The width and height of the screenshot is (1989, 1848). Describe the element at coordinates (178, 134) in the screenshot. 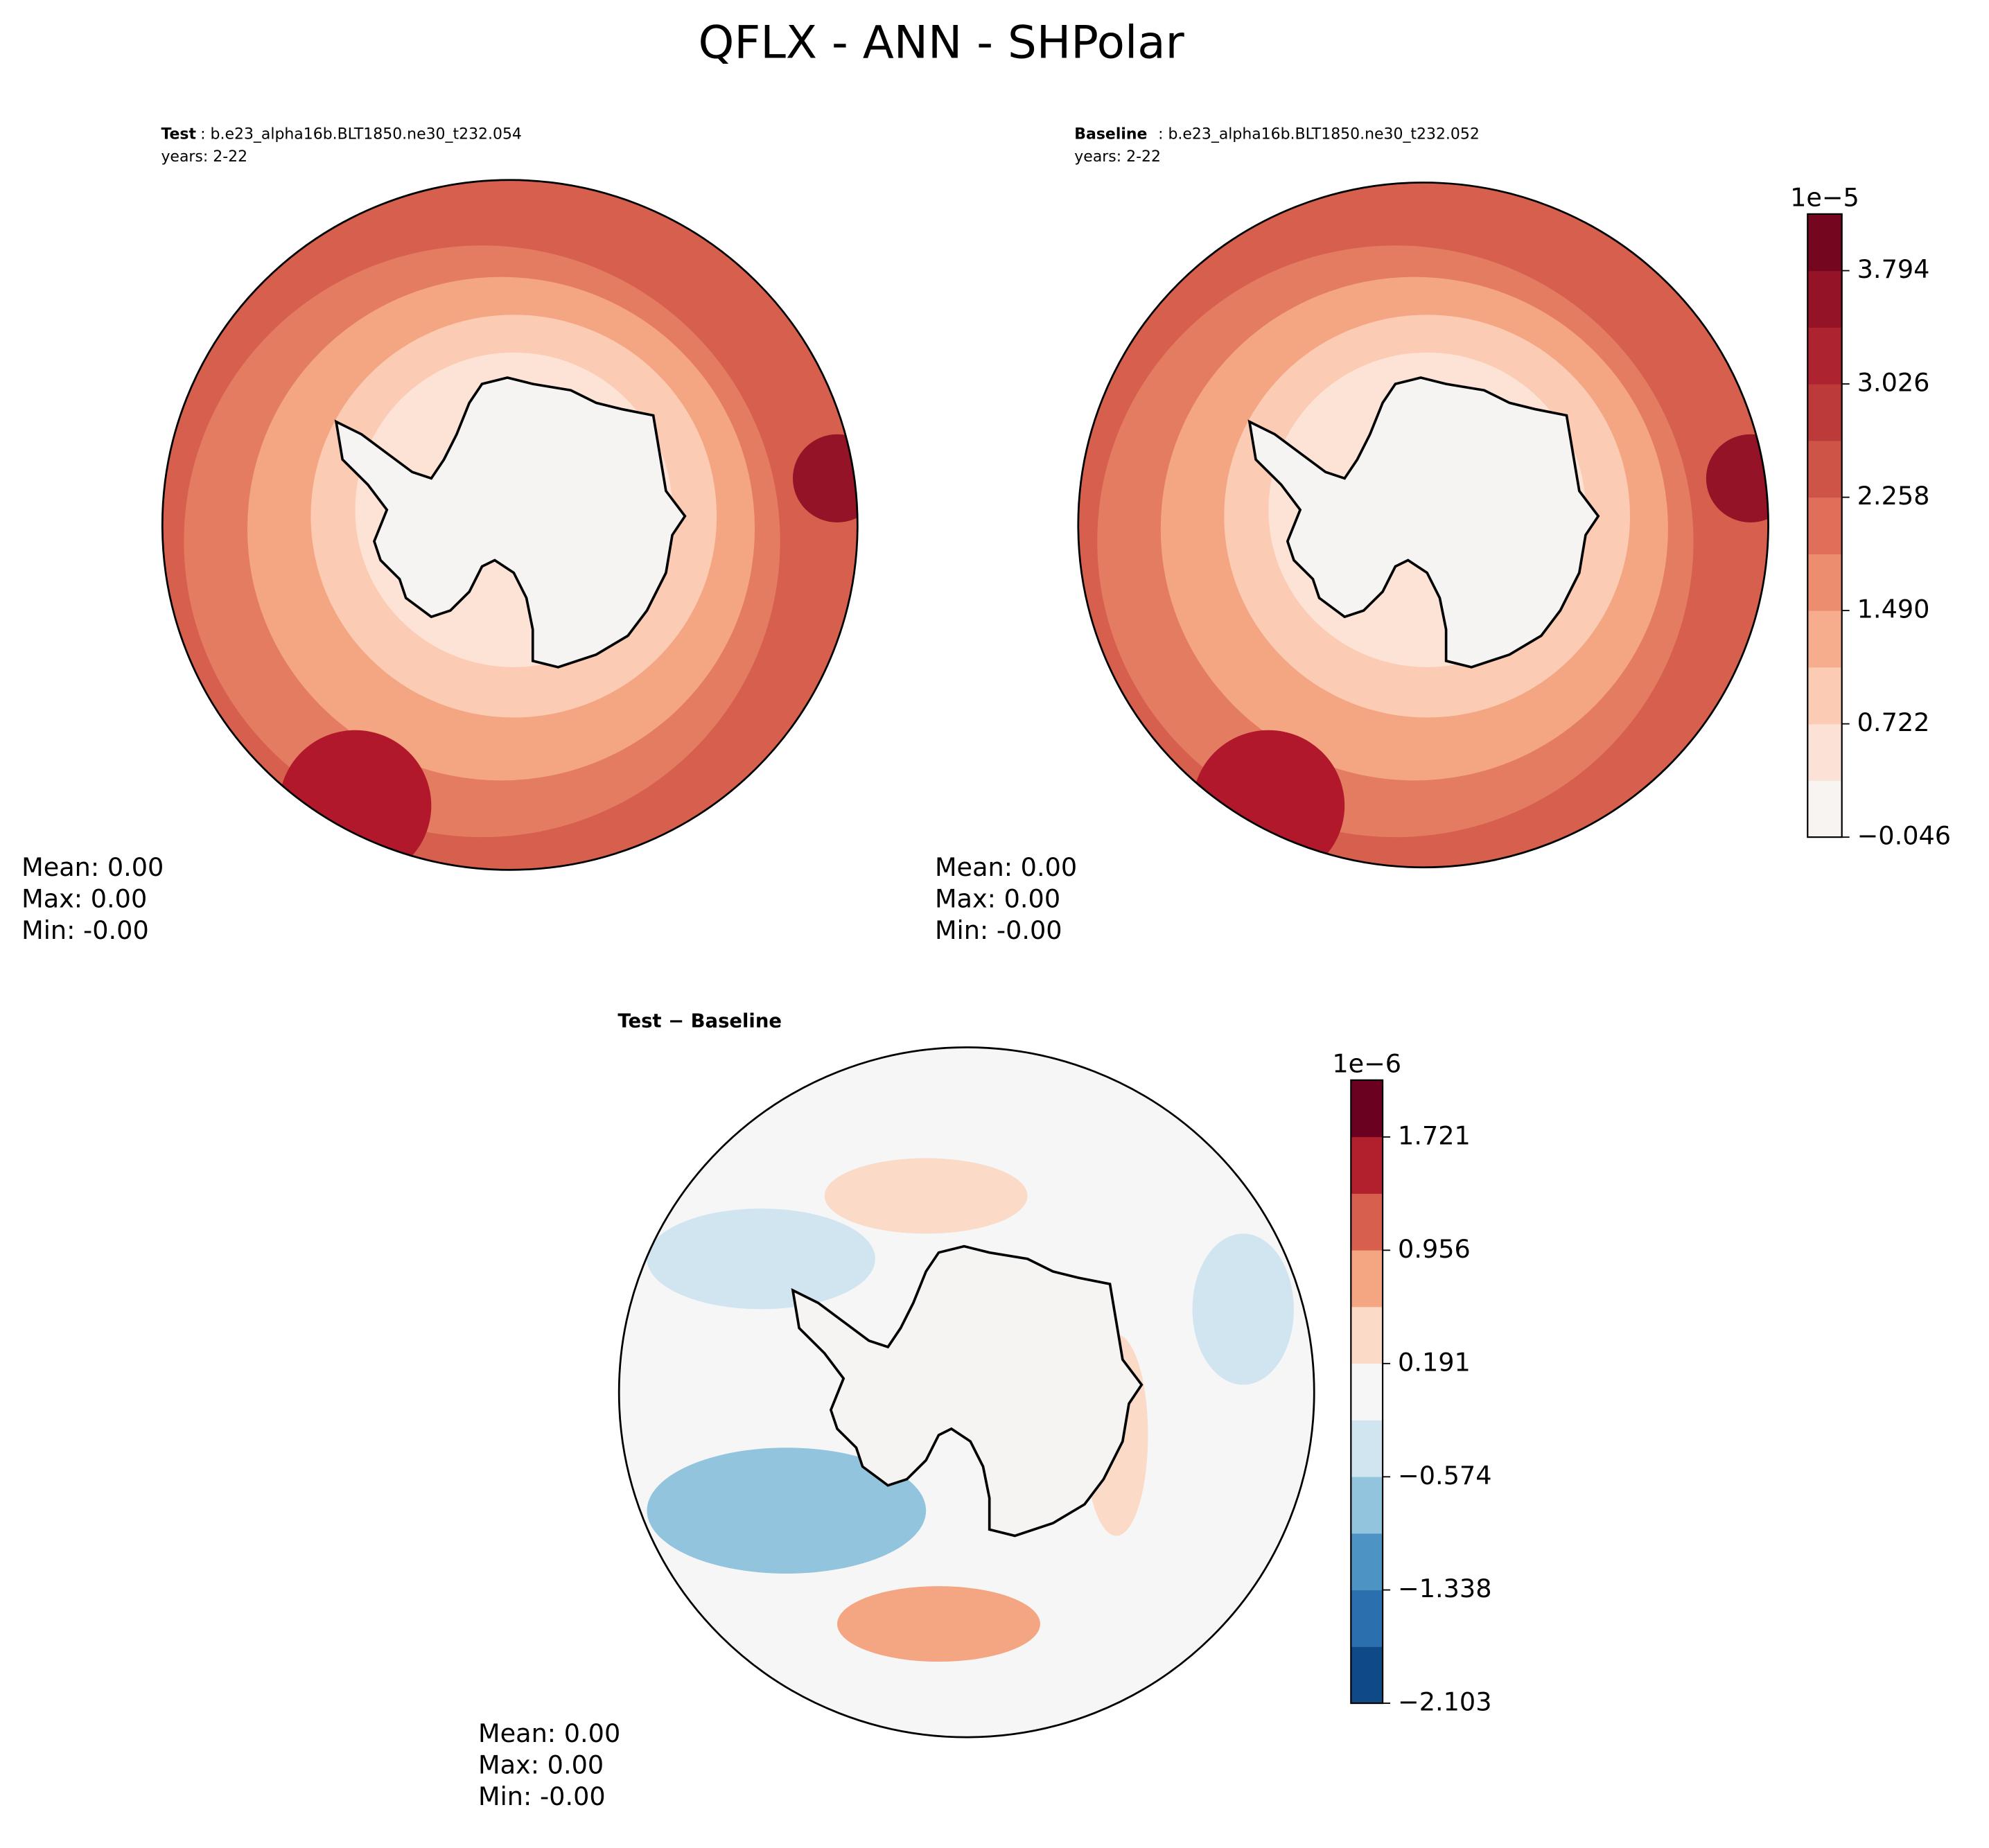

I see `panel-label: Test` at that location.